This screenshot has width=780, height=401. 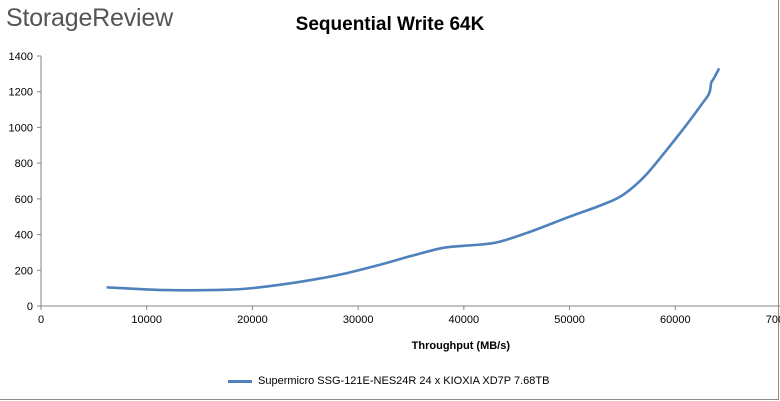 I want to click on x-tick-label: 50000, so click(x=569, y=320).